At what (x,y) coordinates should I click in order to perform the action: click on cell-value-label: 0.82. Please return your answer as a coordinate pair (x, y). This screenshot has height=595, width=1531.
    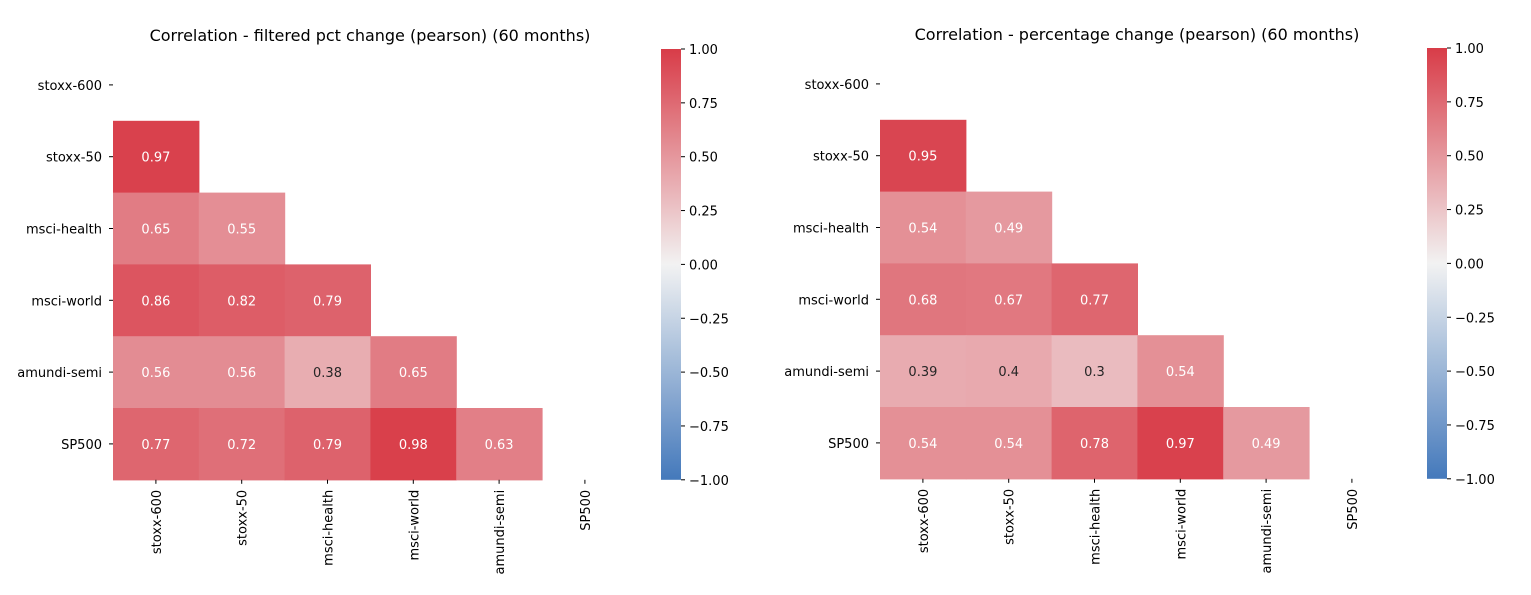
    Looking at the image, I should click on (241, 301).